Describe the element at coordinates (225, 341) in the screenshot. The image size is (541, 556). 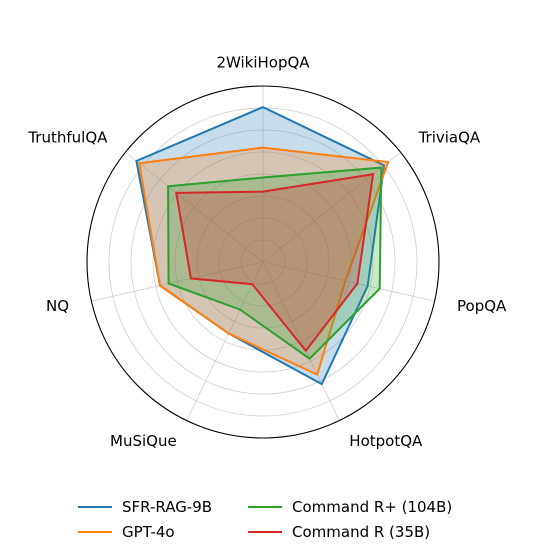
I see `spoke-musique` at that location.